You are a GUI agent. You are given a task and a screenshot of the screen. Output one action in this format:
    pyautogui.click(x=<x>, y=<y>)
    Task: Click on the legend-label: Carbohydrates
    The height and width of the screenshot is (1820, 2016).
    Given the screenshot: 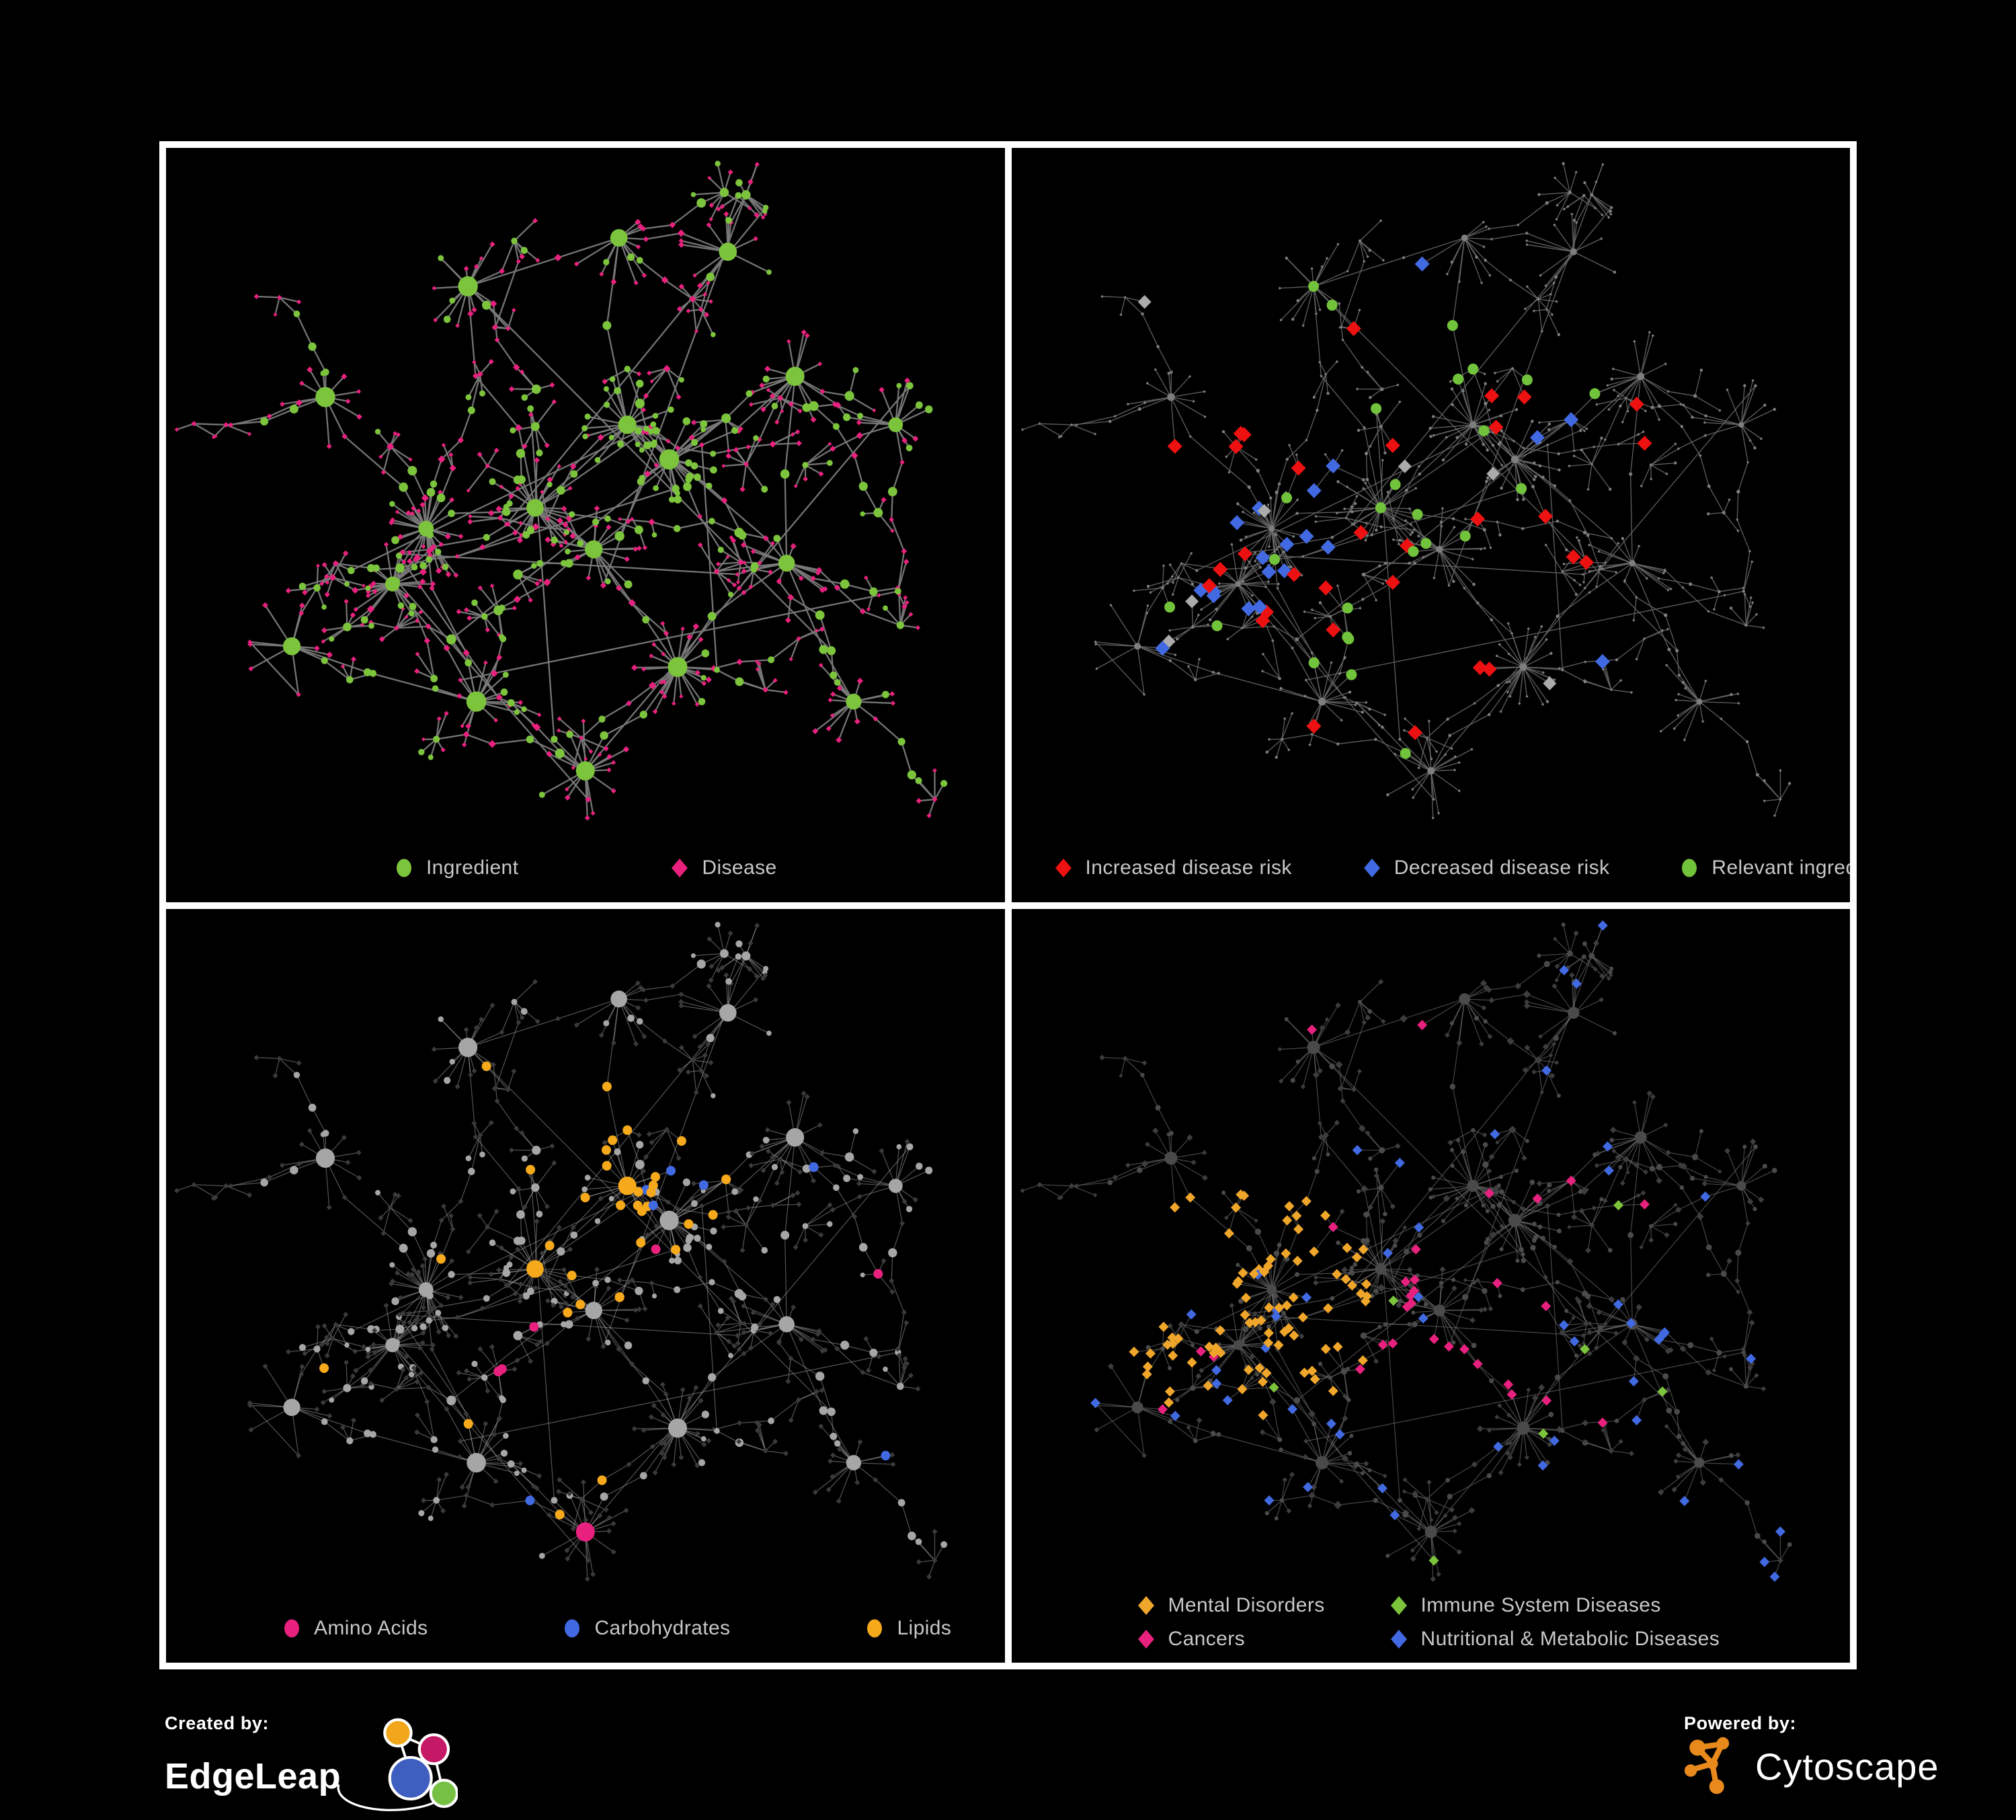 What is the action you would take?
    pyautogui.click(x=662, y=1628)
    